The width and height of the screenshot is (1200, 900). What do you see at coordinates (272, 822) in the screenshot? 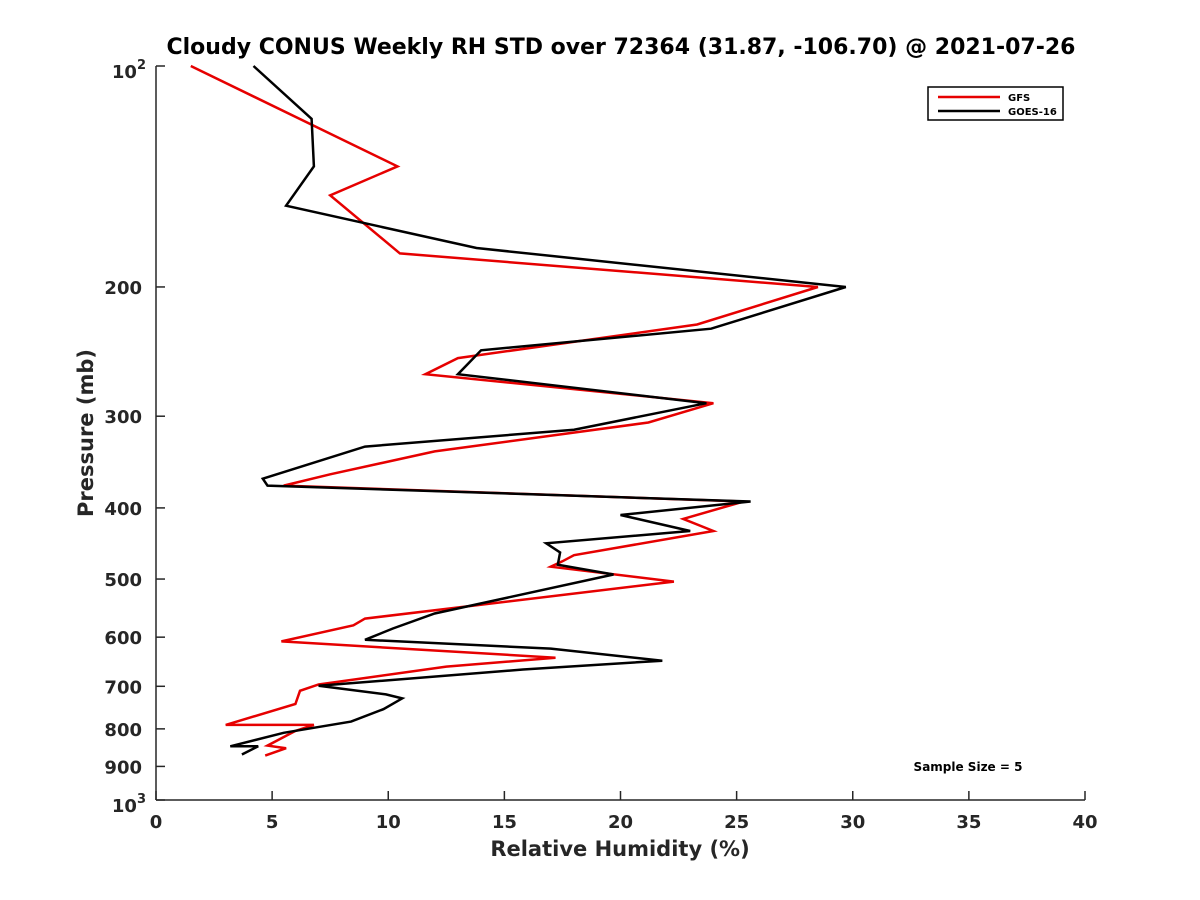
I see `x-tick-label: 5` at bounding box center [272, 822].